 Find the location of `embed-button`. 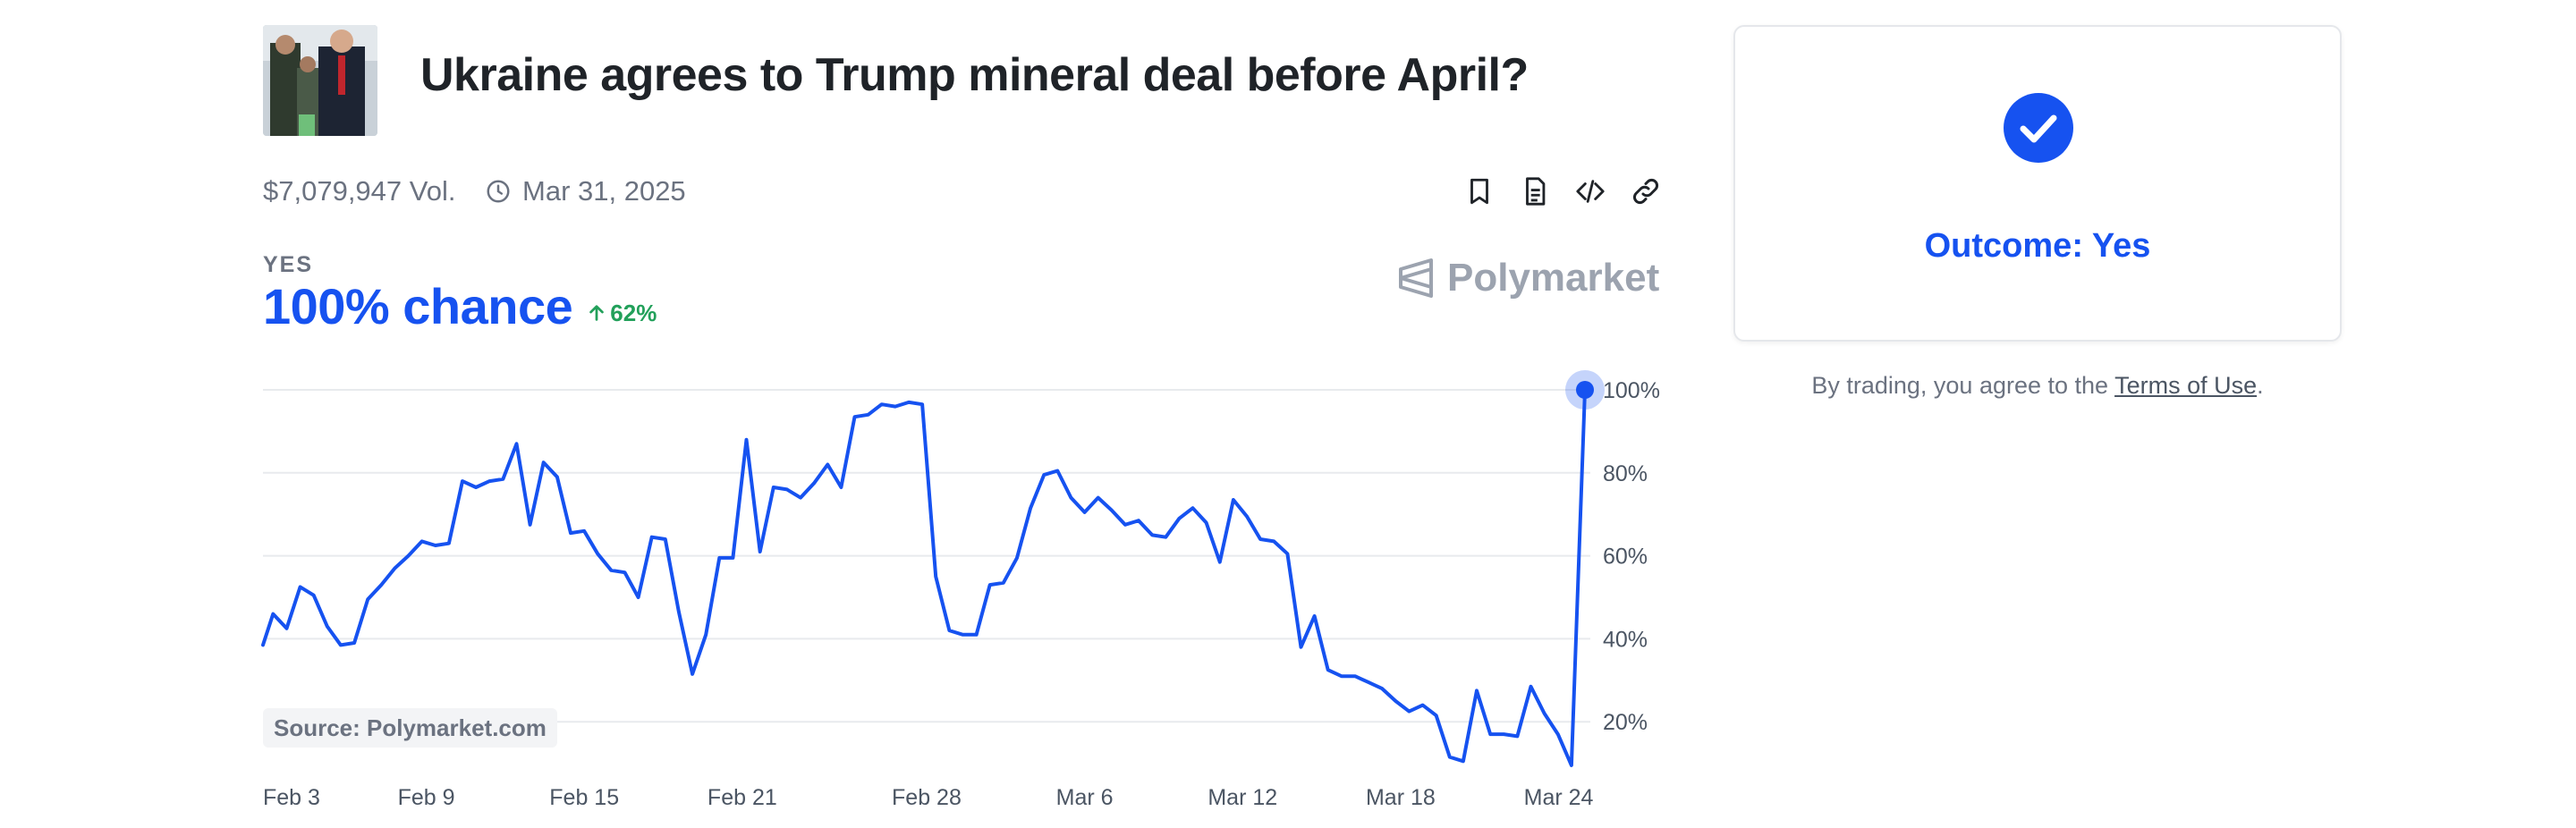

embed-button is located at coordinates (1590, 192).